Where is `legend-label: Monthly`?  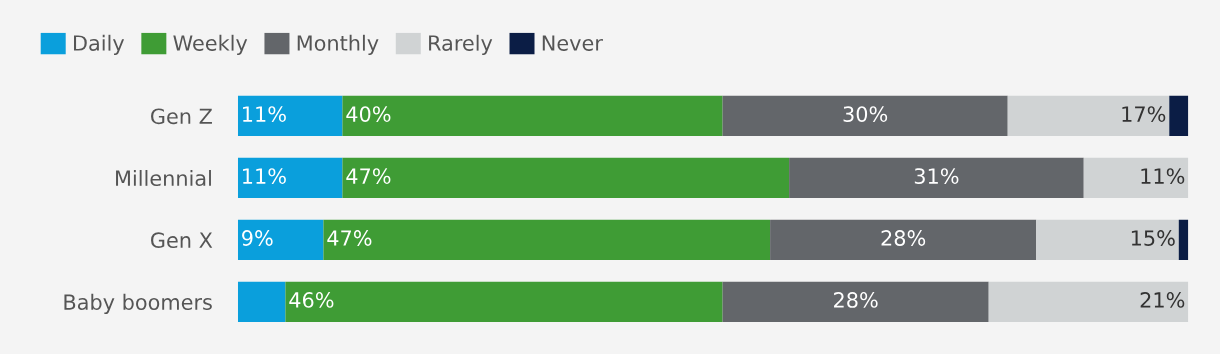
legend-label: Monthly is located at coordinates (338, 44).